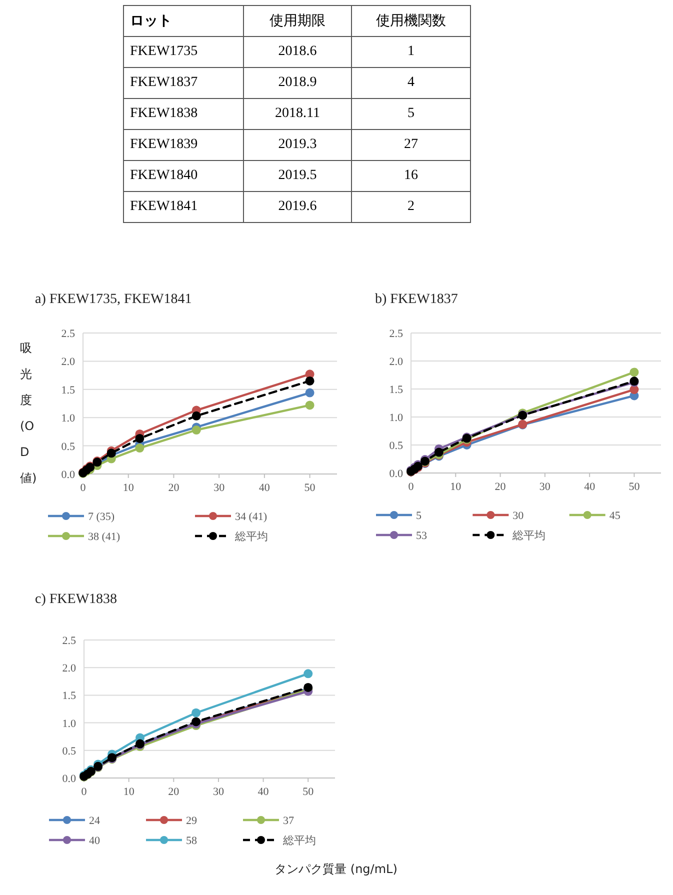 This screenshot has width=673, height=895. I want to click on text: 16, so click(411, 176).